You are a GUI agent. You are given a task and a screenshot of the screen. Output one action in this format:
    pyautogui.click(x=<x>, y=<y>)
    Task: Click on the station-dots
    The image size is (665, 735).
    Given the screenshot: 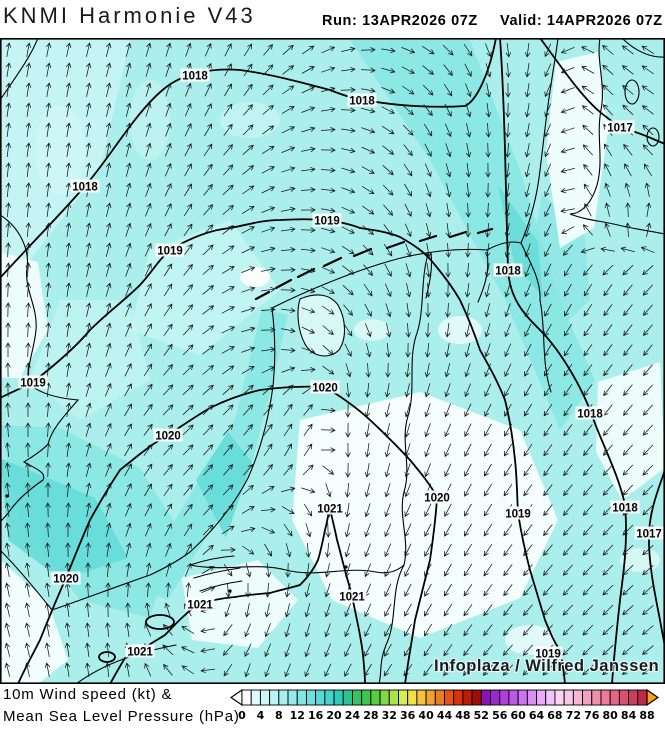 What is the action you would take?
    pyautogui.click(x=176, y=543)
    